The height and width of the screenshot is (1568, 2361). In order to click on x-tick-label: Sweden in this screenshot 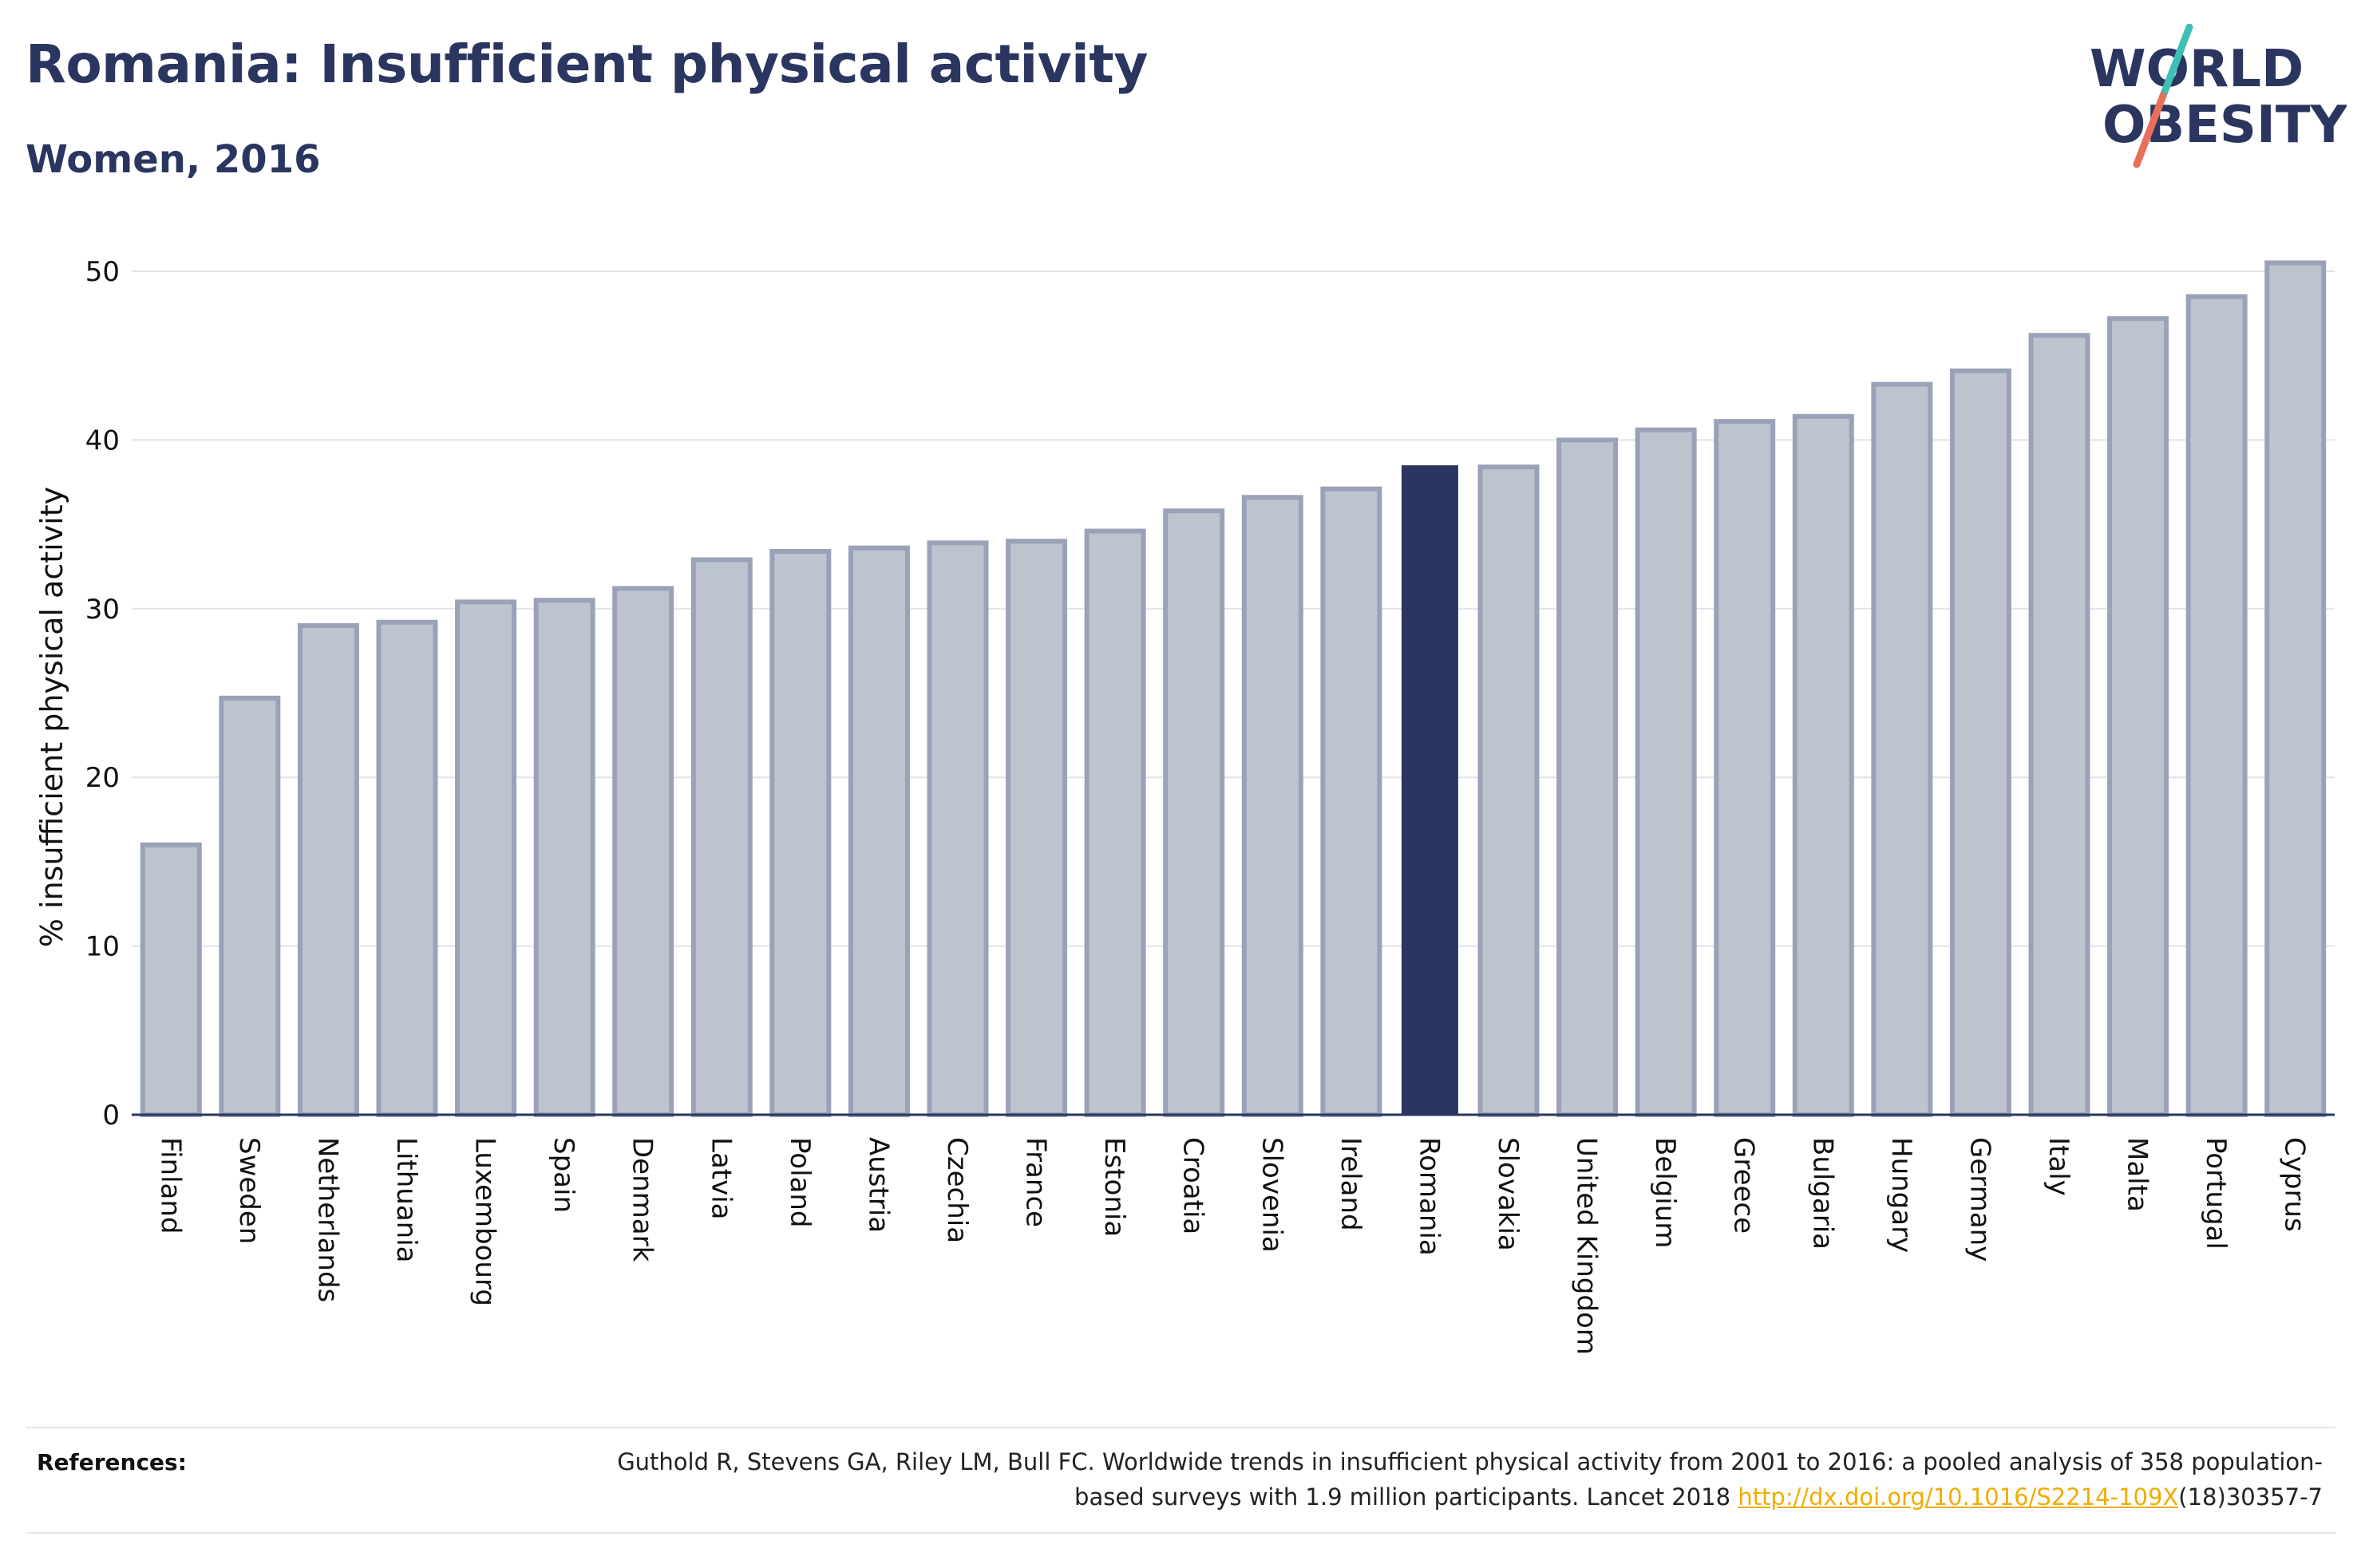, I will do `click(249, 1190)`.